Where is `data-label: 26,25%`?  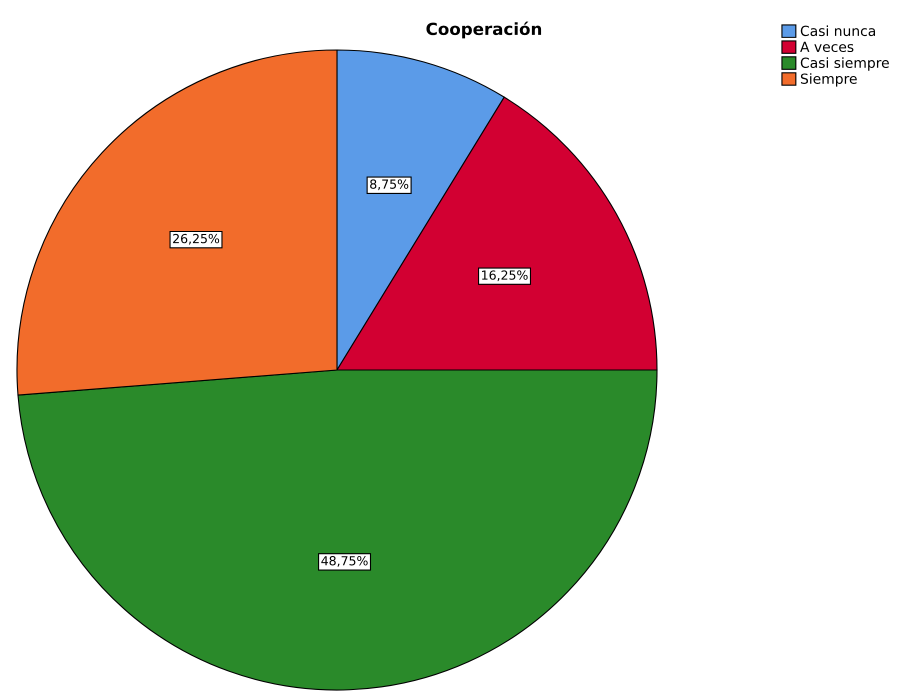
data-label: 26,25% is located at coordinates (196, 239).